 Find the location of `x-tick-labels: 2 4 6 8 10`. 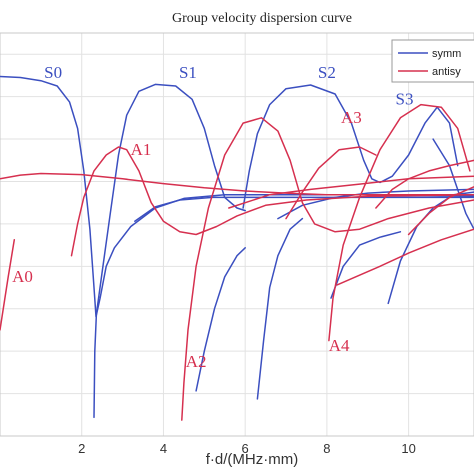

x-tick-labels: 2 4 6 8 10 is located at coordinates (247, 448).